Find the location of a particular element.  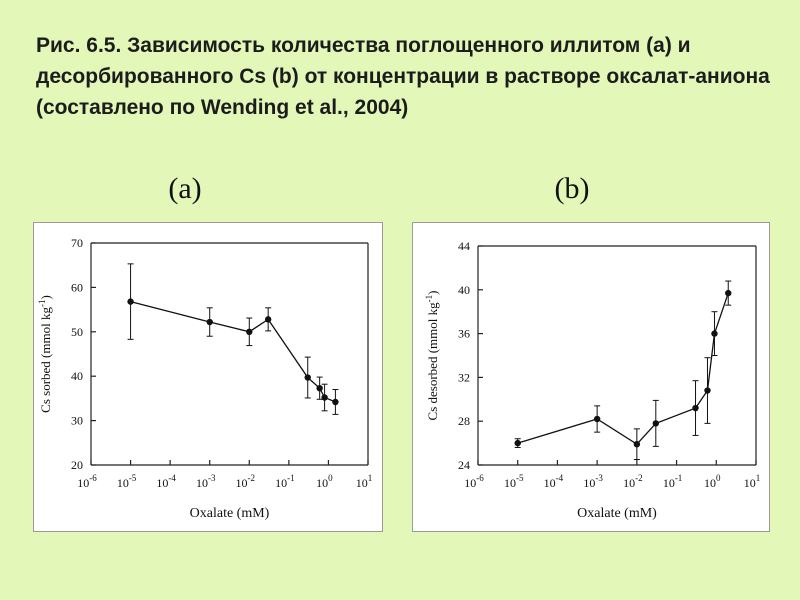

chart-b-y-tick-label: 40 is located at coordinates (464, 290).